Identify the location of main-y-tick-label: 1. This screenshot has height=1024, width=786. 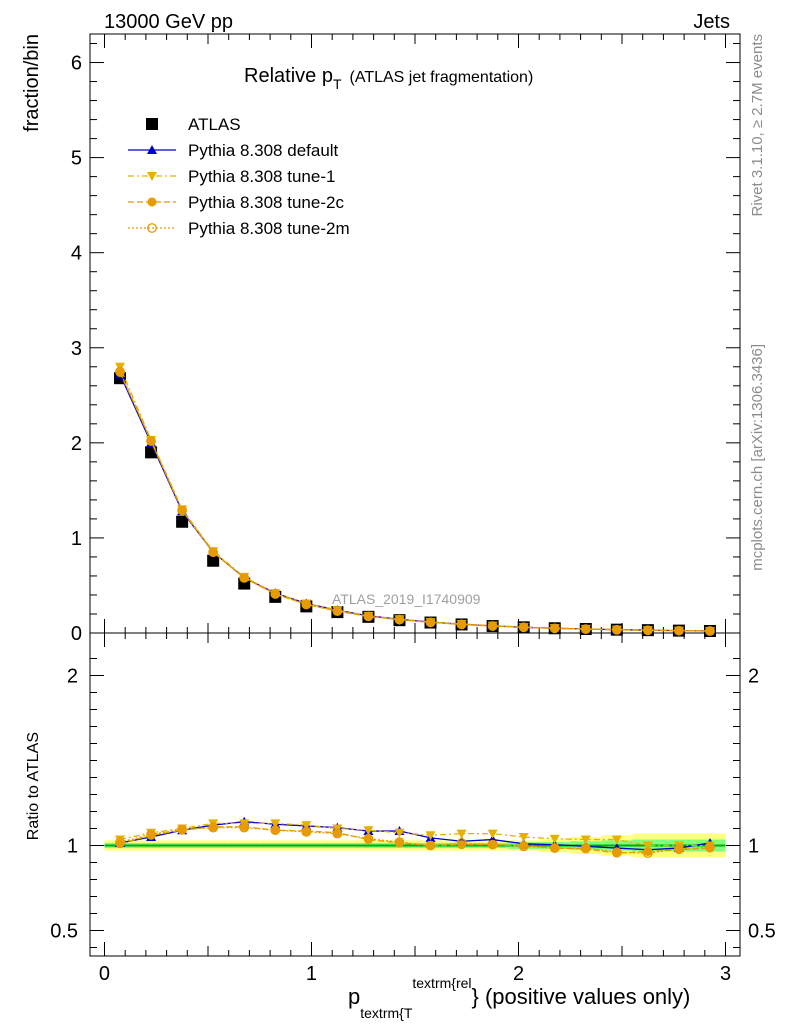
(76, 539).